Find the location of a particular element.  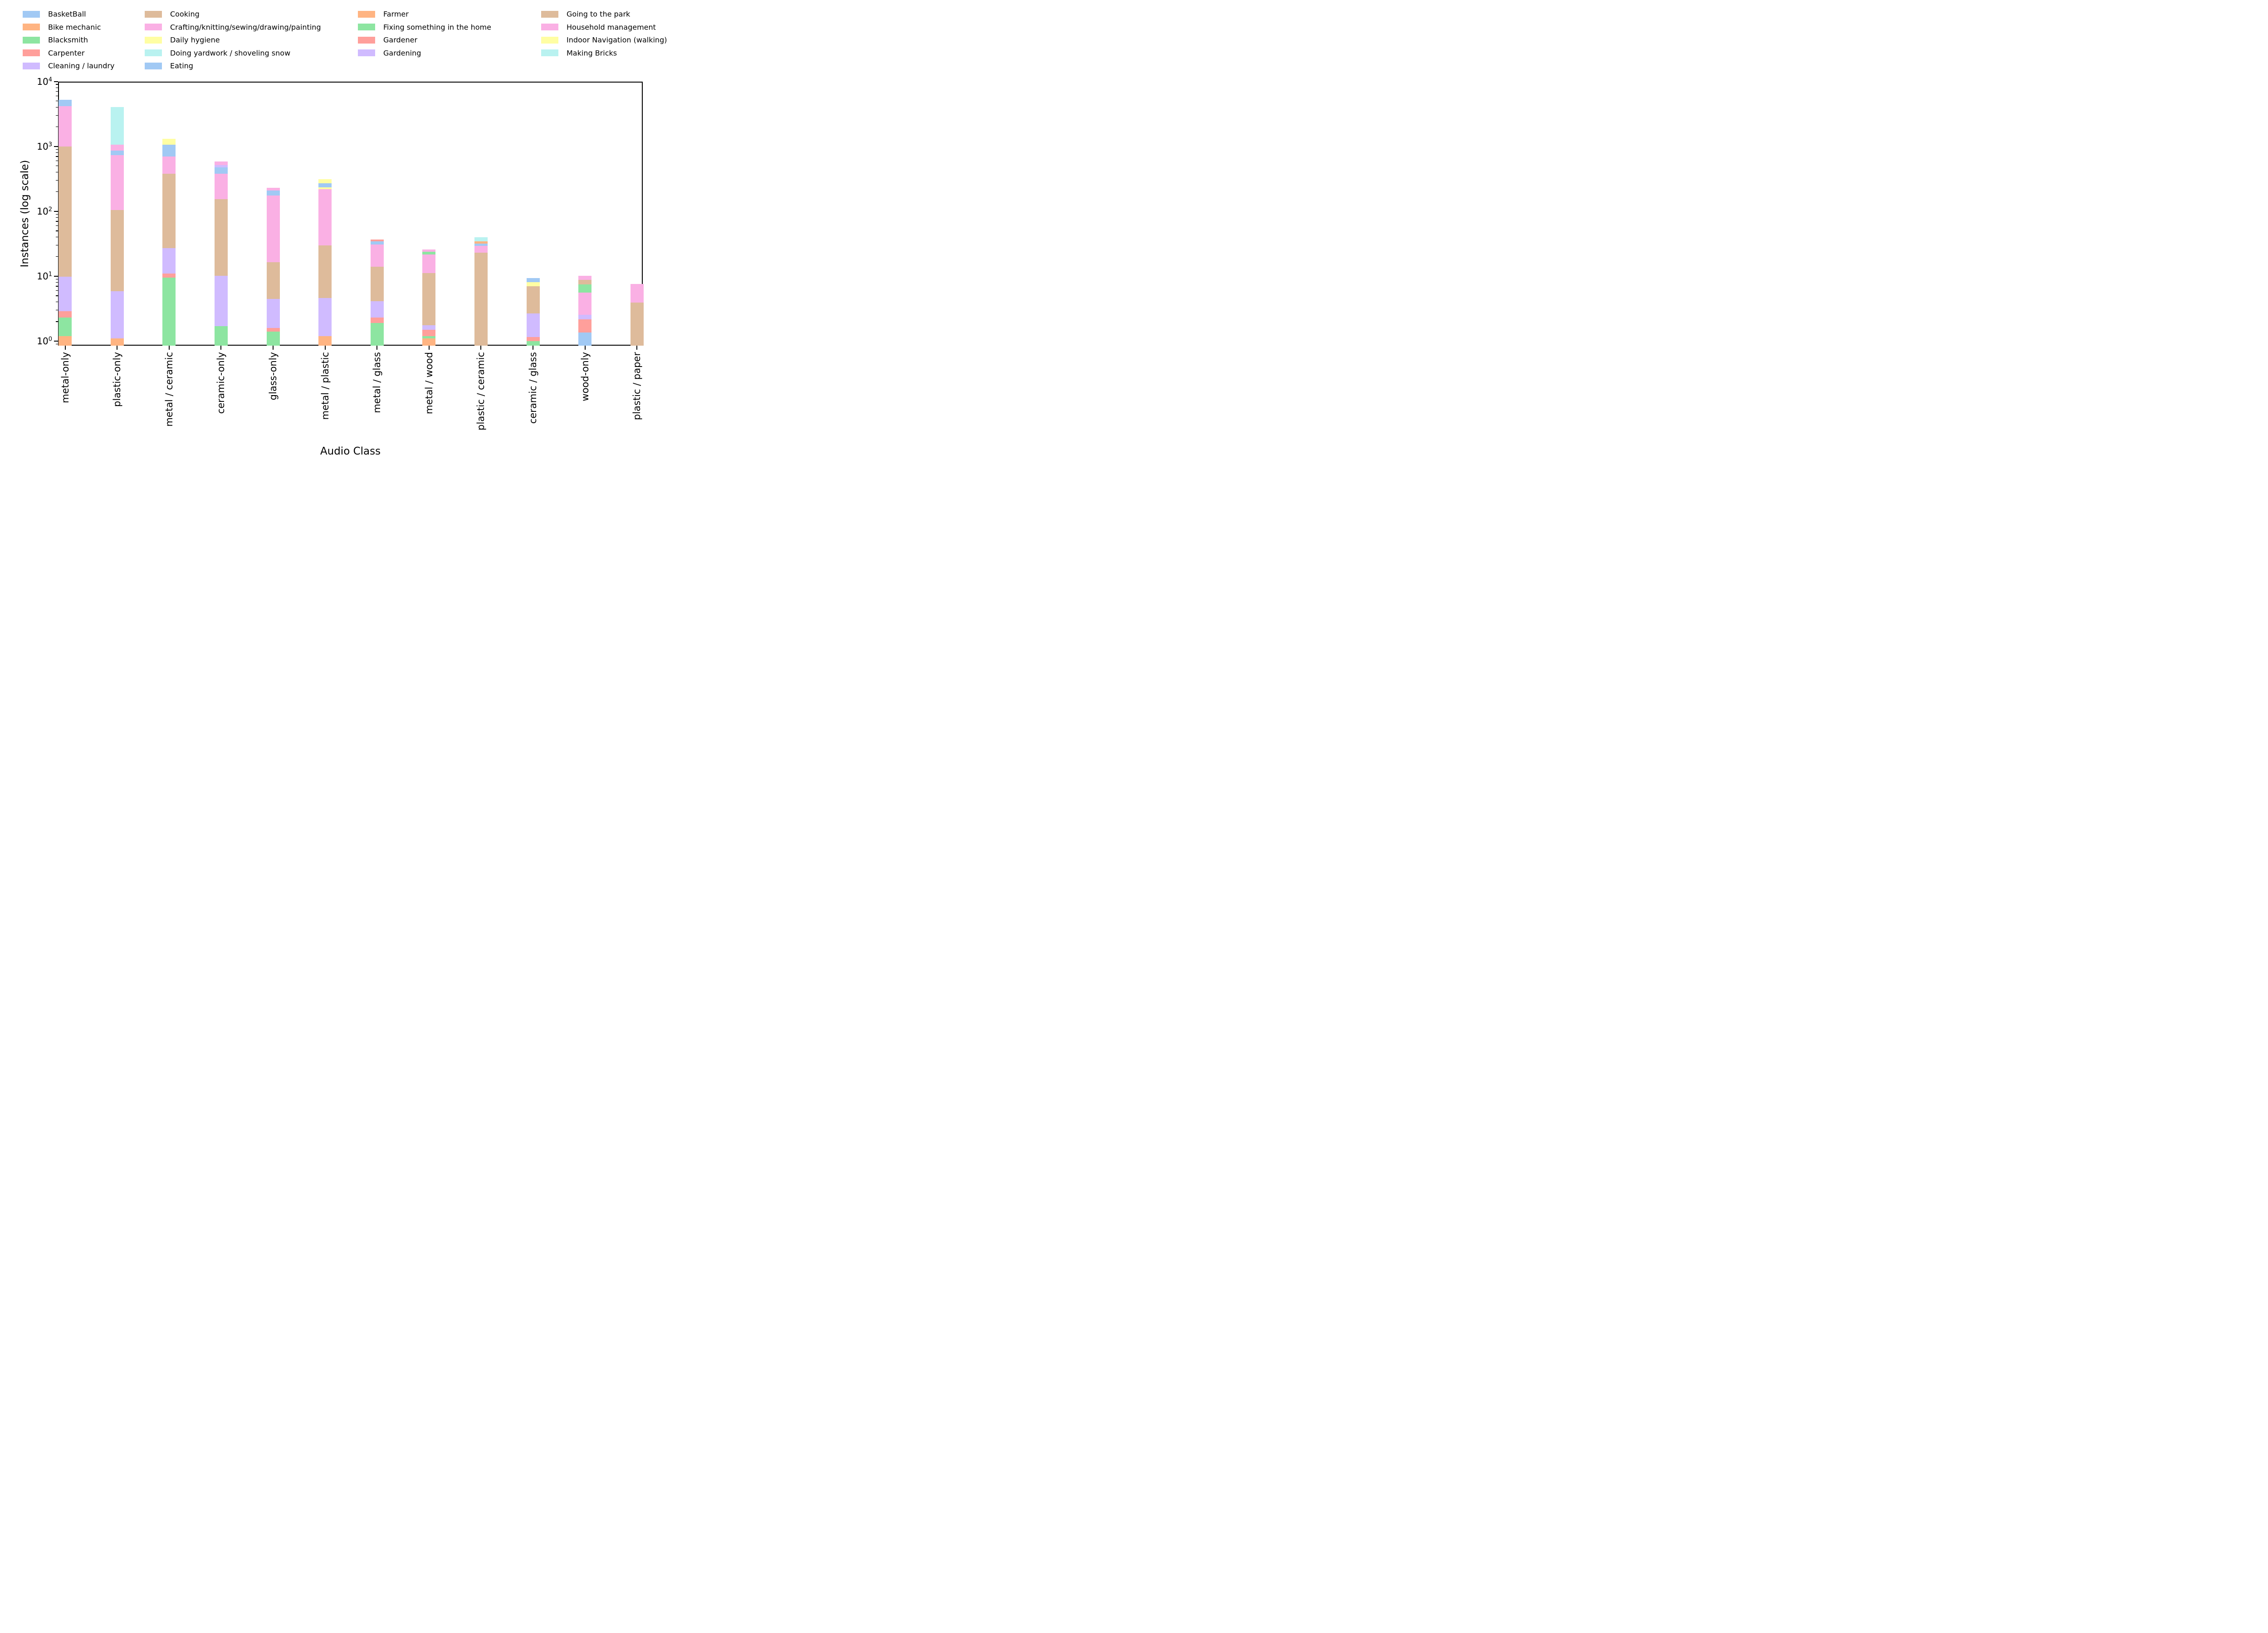

x-tick-label: metal-only is located at coordinates (65, 377).